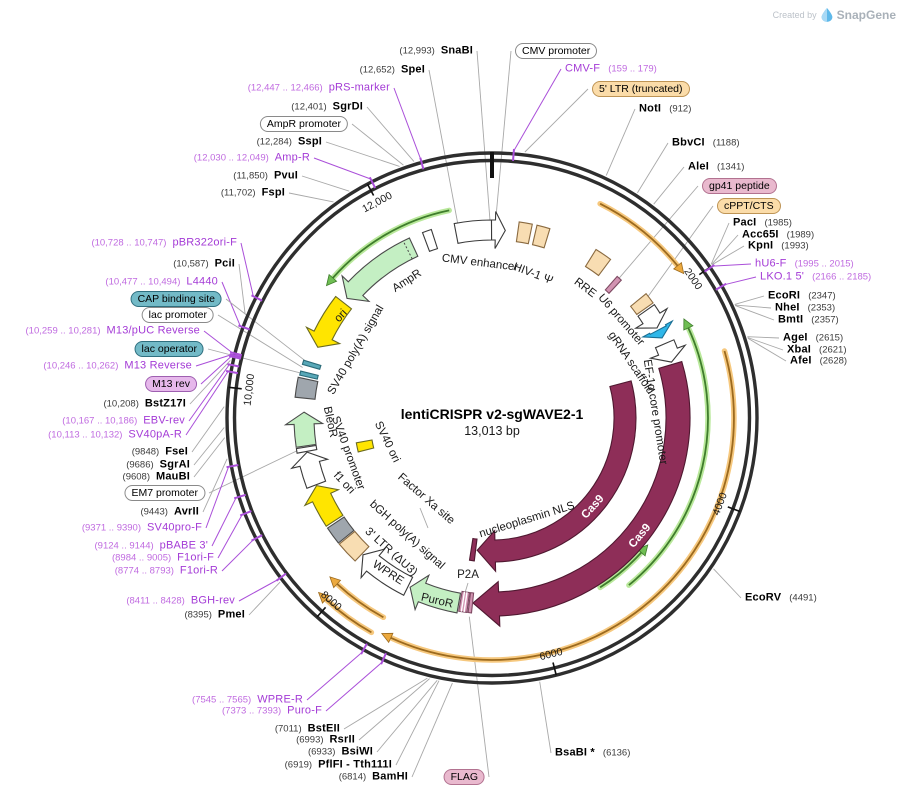 The image size is (906, 794). What do you see at coordinates (306, 388) in the screenshot?
I see `feature-sv40-pa` at bounding box center [306, 388].